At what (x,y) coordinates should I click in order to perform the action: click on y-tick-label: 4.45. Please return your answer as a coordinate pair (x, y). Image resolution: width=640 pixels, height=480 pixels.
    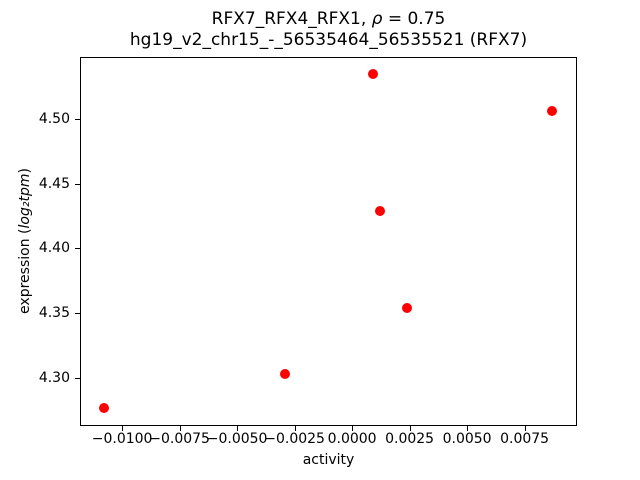
    Looking at the image, I should click on (54, 183).